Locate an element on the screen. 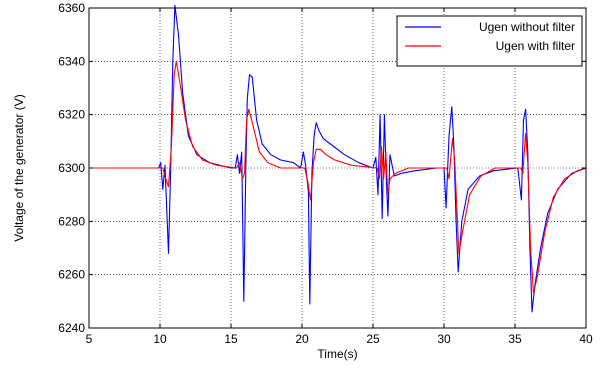  x-tick-label: 5 is located at coordinates (89, 339).